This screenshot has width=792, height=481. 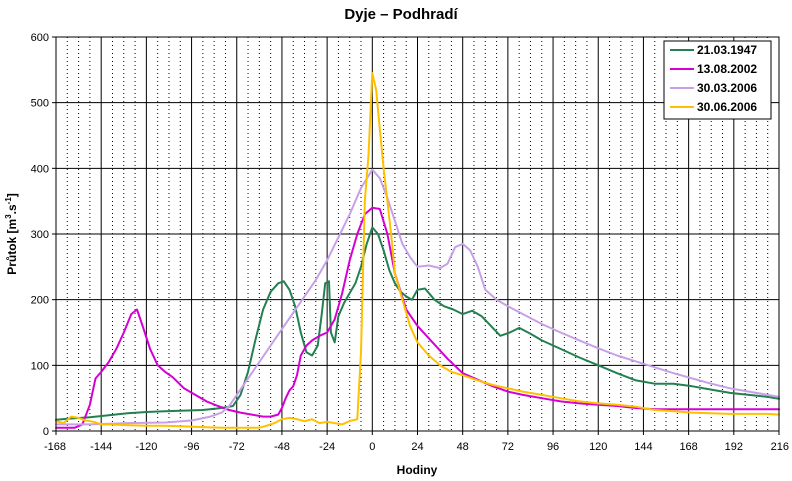 I want to click on x-tick-label: 24, so click(x=417, y=447).